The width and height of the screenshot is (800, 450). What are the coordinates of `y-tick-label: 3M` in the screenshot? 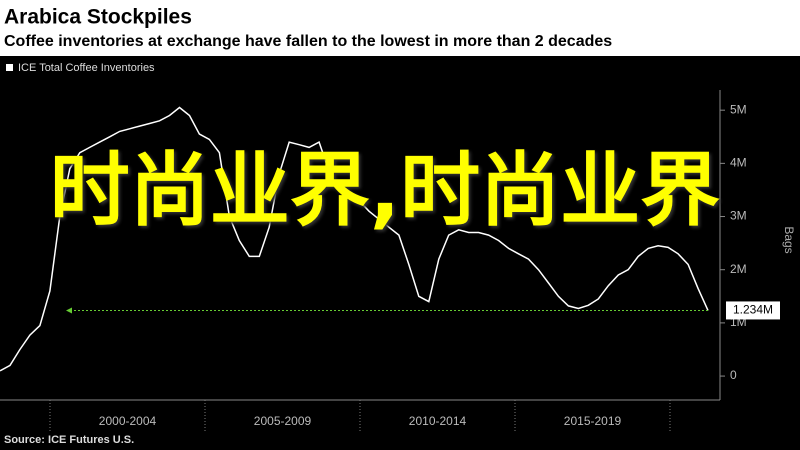 It's located at (738, 216).